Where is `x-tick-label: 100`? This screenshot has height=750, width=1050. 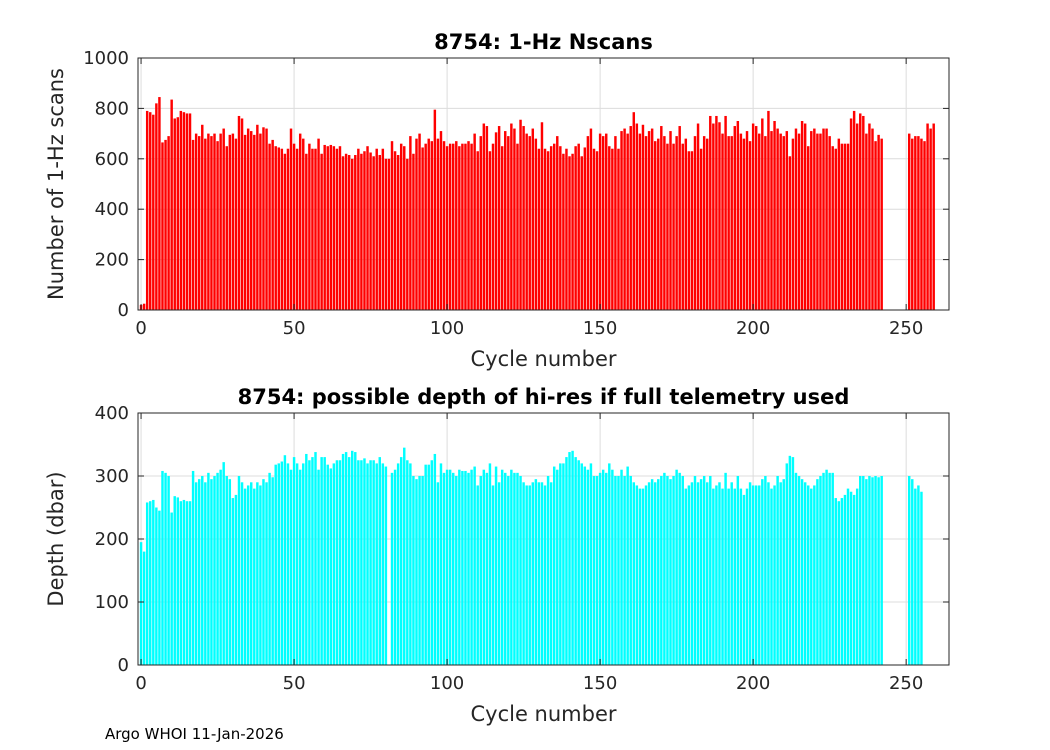 x-tick-label: 100 is located at coordinates (447, 328).